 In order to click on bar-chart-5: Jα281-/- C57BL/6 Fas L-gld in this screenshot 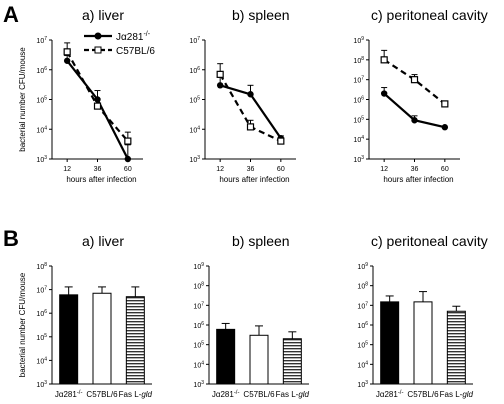, I will do `click(425, 345)`.